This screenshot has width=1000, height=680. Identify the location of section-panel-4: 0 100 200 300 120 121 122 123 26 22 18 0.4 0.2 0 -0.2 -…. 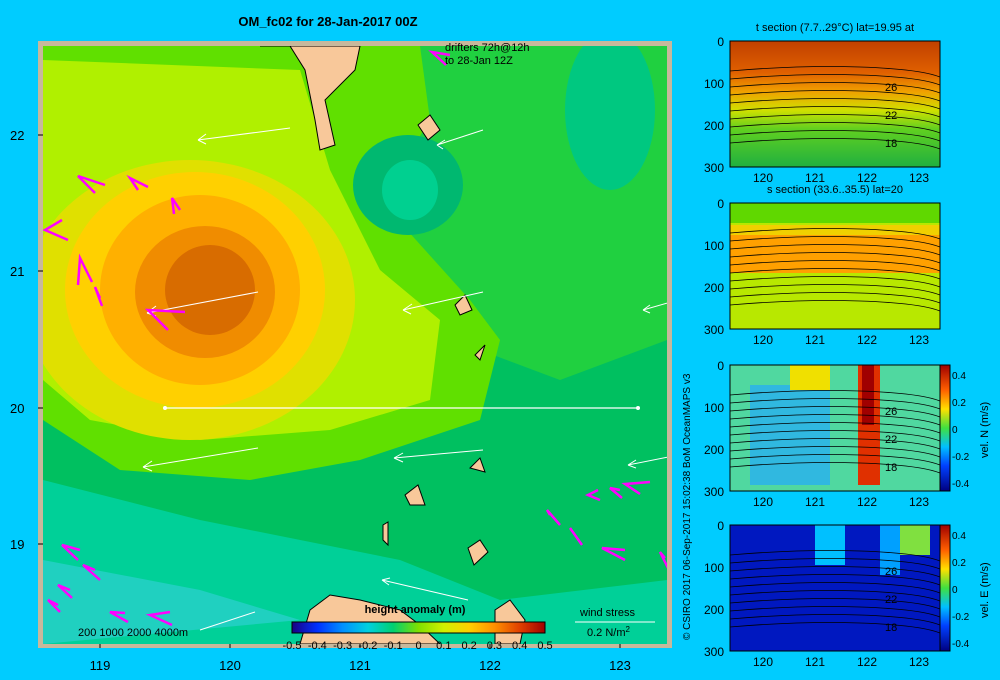
(847, 594).